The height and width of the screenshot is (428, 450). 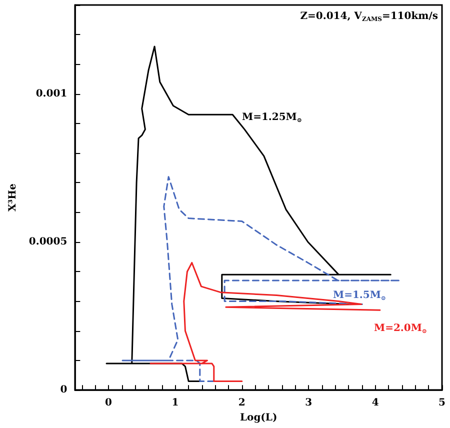 What do you see at coordinates (13, 198) in the screenshot?
I see `y-axis-title: X³He` at bounding box center [13, 198].